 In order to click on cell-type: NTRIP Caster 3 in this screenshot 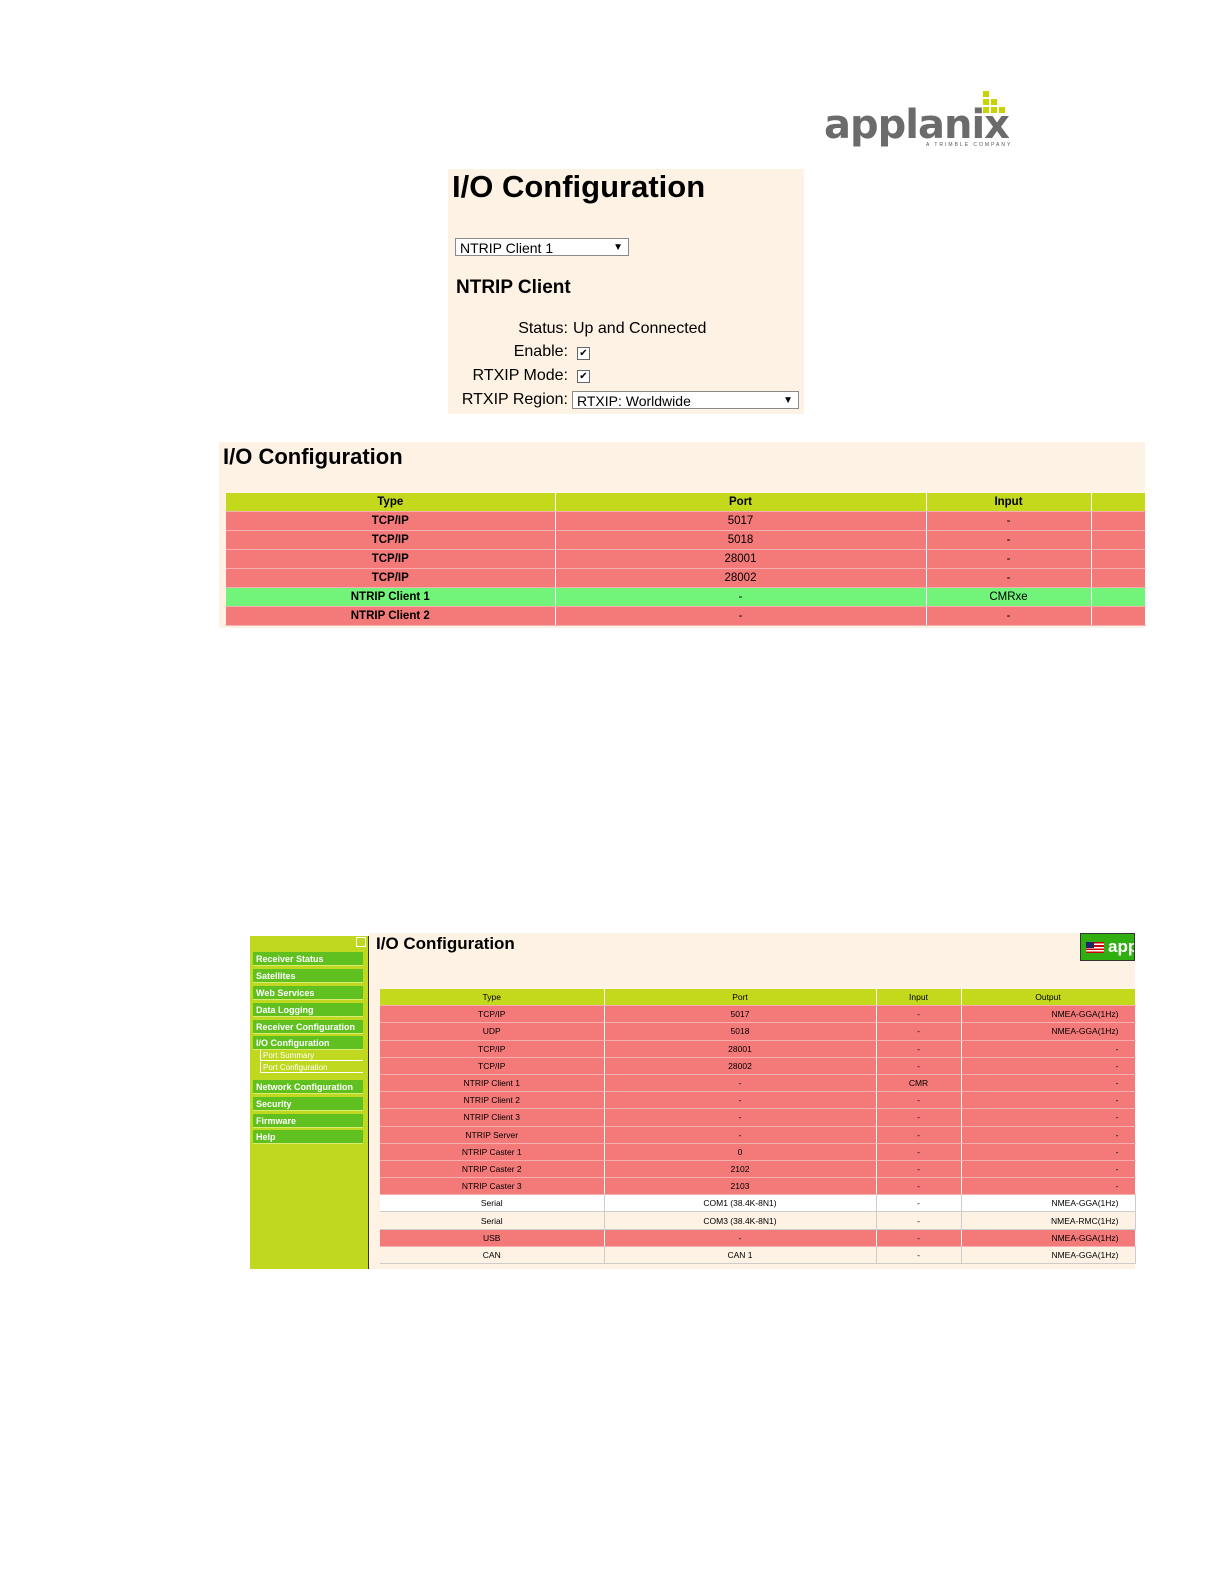, I will do `click(492, 1186)`.